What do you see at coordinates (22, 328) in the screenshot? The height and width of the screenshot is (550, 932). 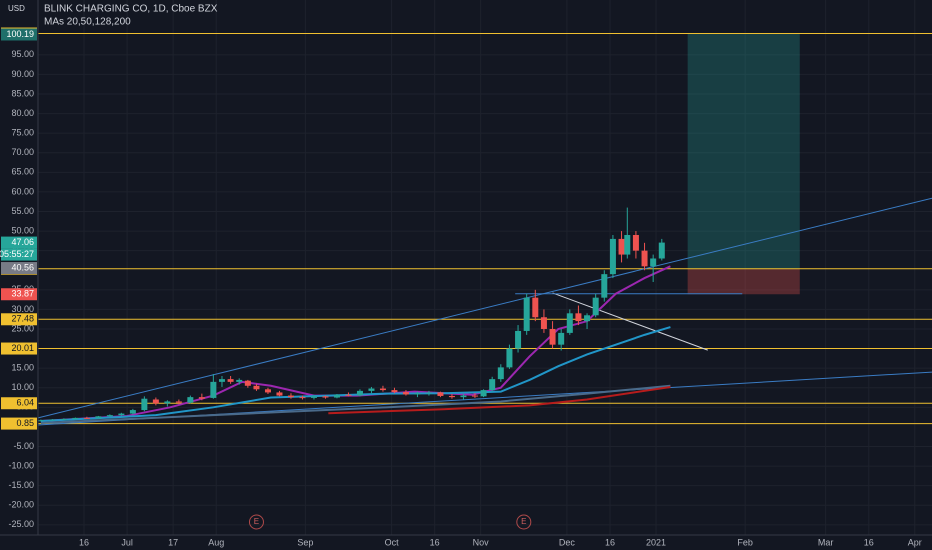 I see `y-tick-label: 25.00` at bounding box center [22, 328].